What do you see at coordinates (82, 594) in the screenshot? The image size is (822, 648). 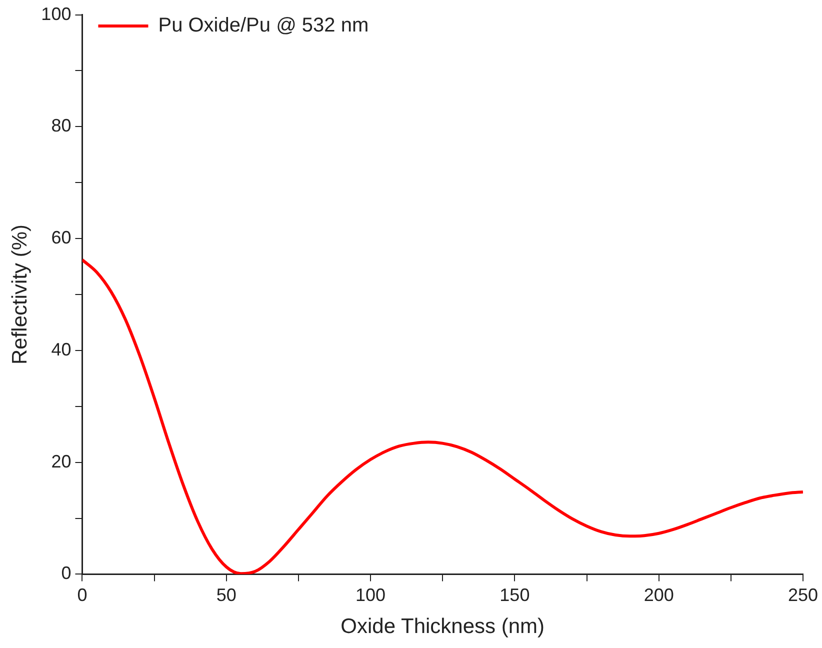 I see `x-tick-label: 0` at bounding box center [82, 594].